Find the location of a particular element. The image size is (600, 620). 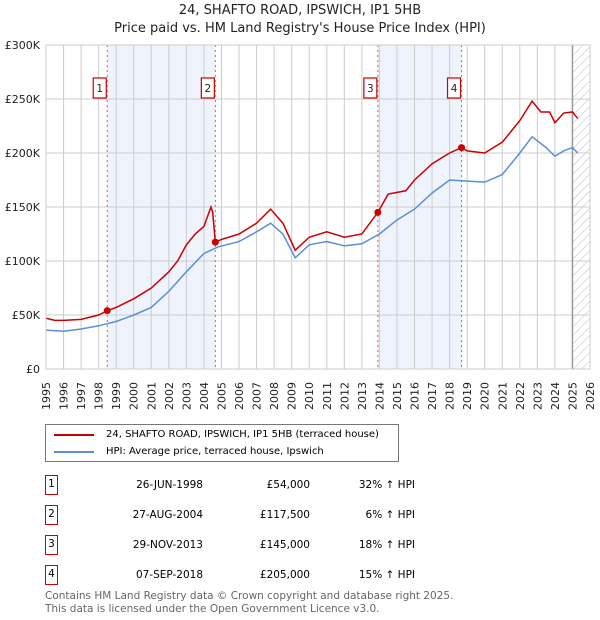

x-tick-label: 2018 is located at coordinates (450, 396).